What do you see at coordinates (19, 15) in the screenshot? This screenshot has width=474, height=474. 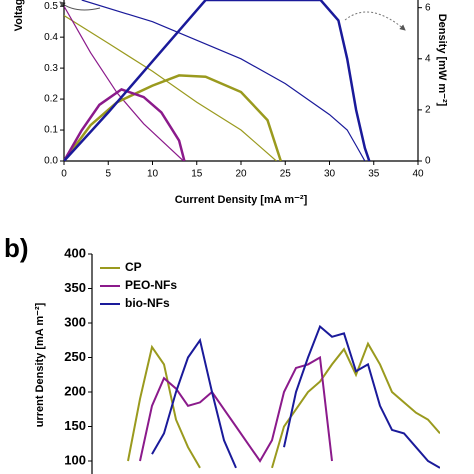 I see `y-label: Voltage [V]` at bounding box center [19, 15].